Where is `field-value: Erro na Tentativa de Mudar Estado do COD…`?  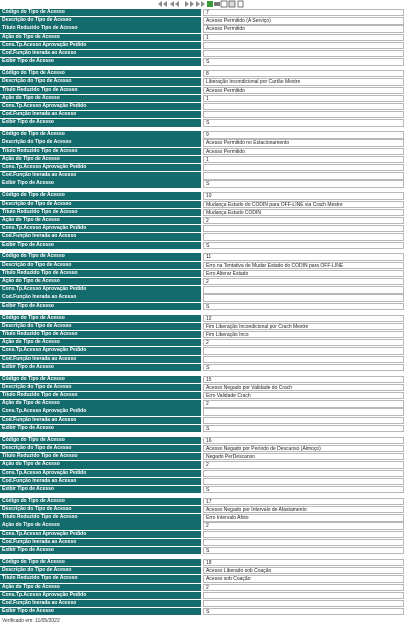 field-value: Erro na Tentativa de Mudar Estado do COD… is located at coordinates (303, 265).